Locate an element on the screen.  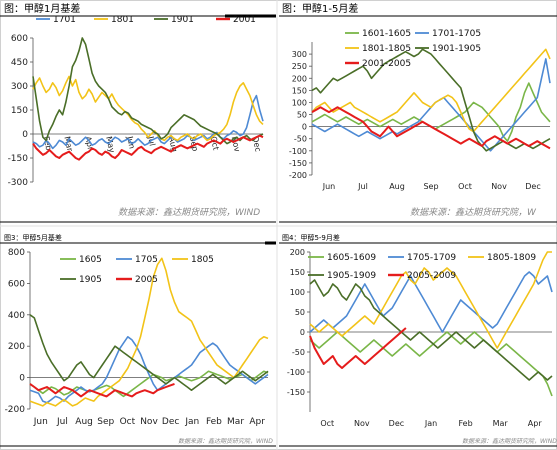
x-tick-label: Jan is located at coordinates (191, 422).